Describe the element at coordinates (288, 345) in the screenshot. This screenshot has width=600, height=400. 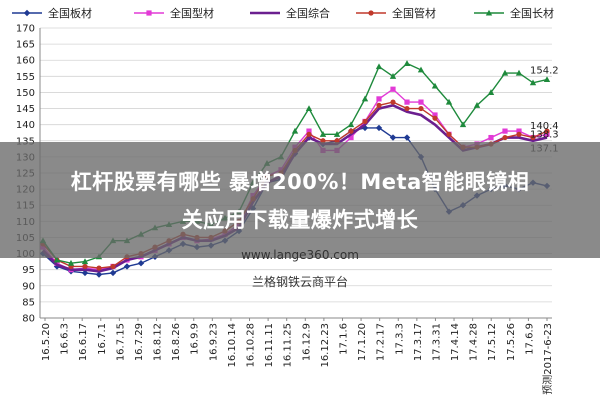
I see `x-tick-label: 16.11.25` at that location.